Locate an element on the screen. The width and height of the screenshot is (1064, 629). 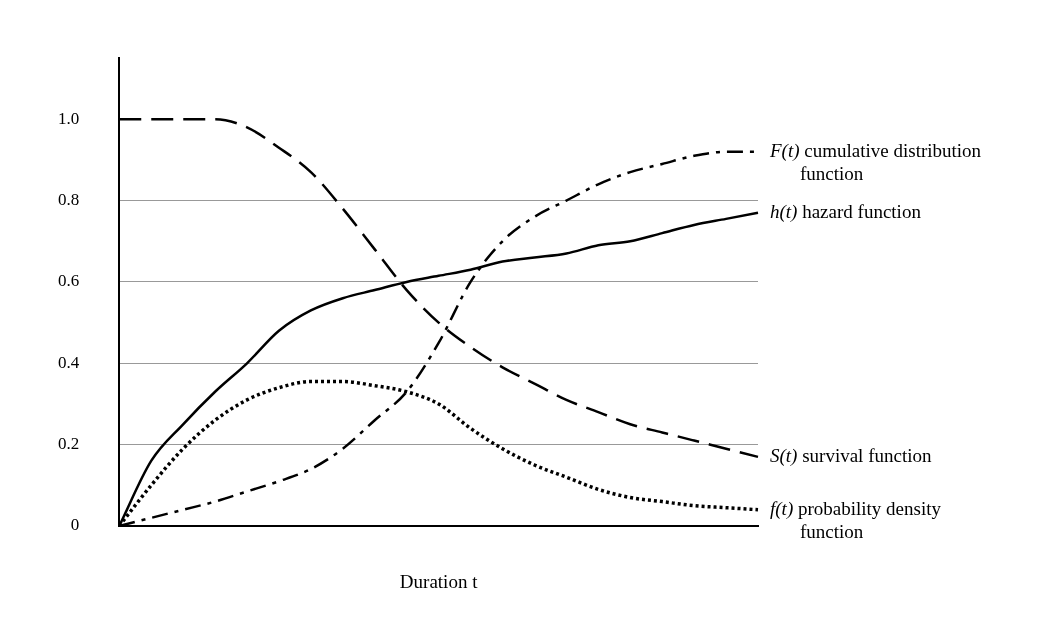
y-tick-label: 0.2 is located at coordinates (69, 444).